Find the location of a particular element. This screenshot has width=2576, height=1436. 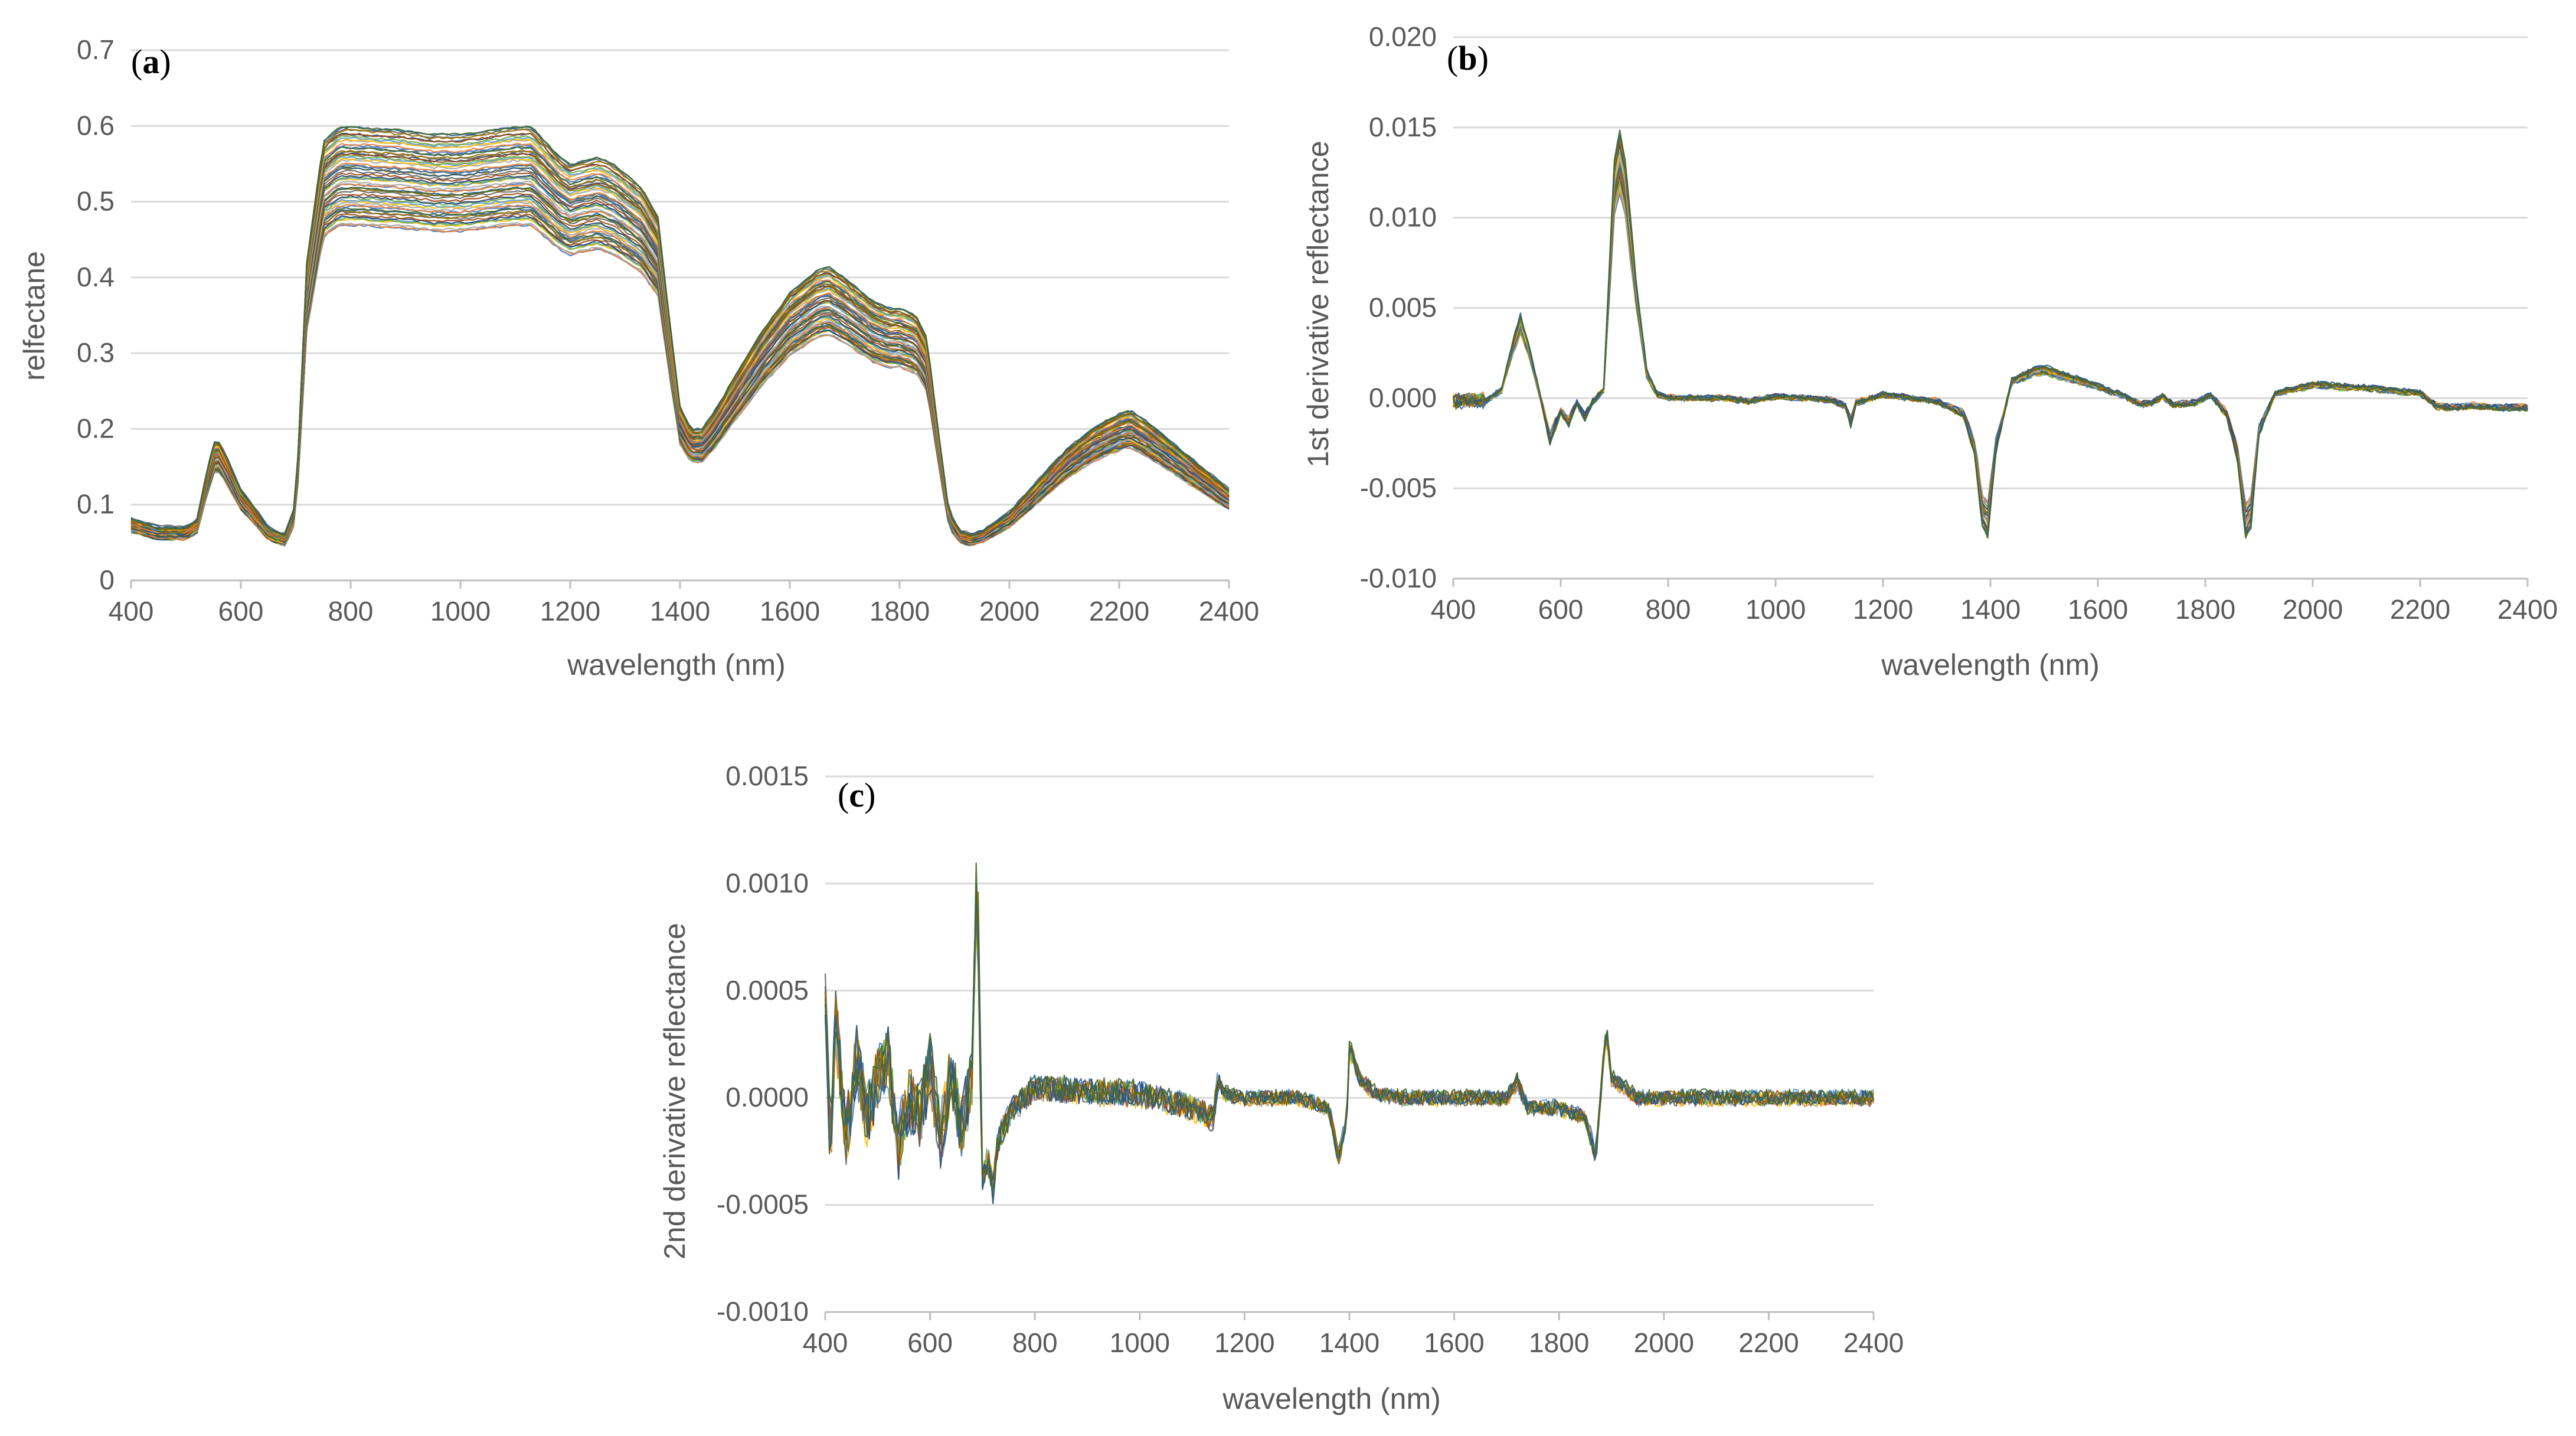

y-tick-label: 0.015 is located at coordinates (1403, 127).